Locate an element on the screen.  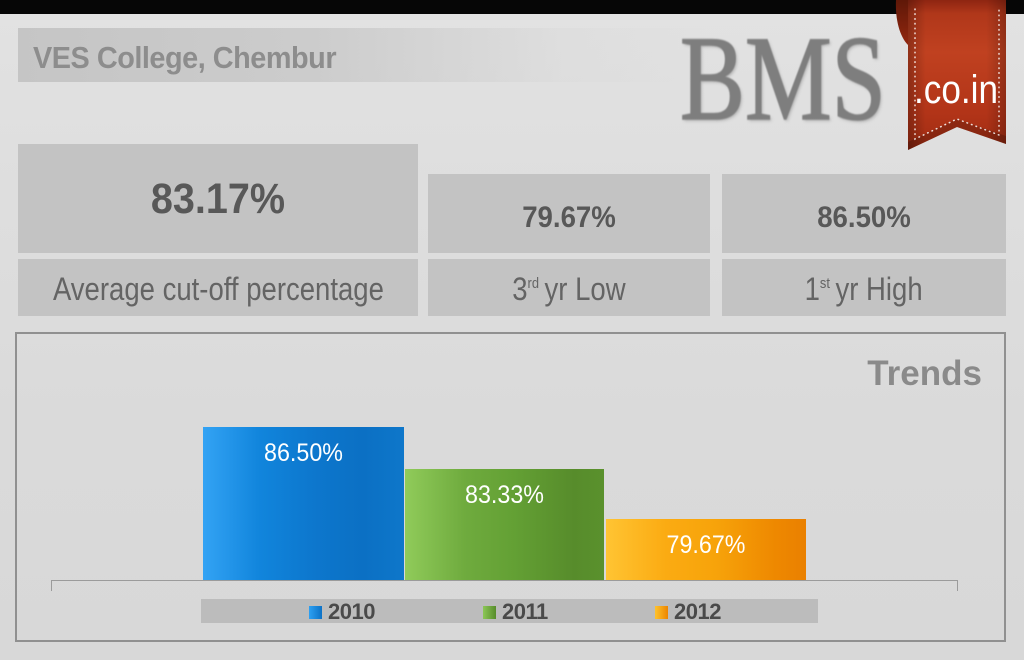
svg-text: .co.in is located at coordinates (956, 90).